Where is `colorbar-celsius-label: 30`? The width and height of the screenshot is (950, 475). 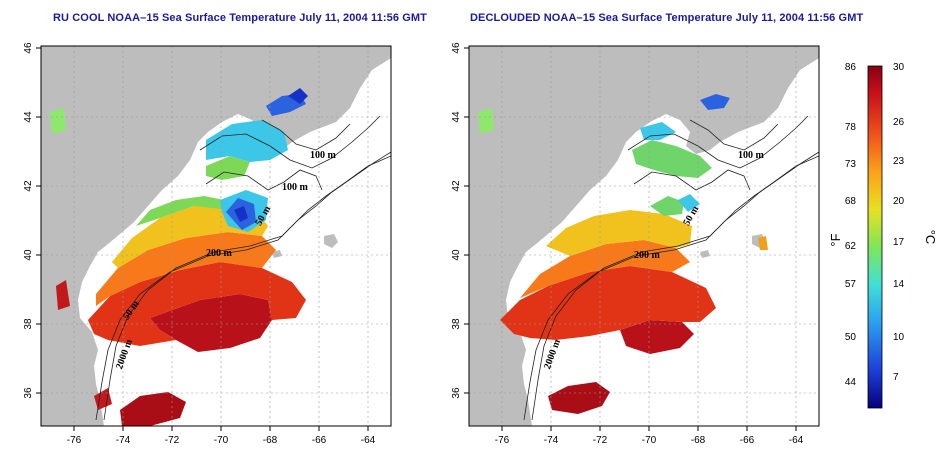
colorbar-celsius-label: 30 is located at coordinates (899, 67).